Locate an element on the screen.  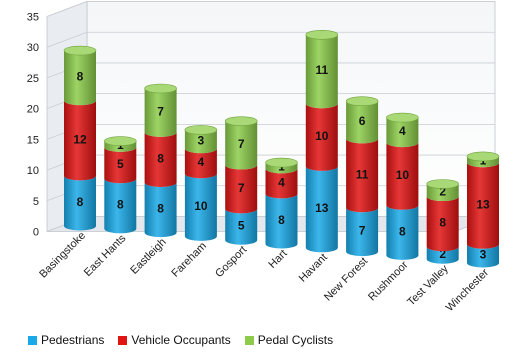
bar-group: 851 is located at coordinates (120, 185).